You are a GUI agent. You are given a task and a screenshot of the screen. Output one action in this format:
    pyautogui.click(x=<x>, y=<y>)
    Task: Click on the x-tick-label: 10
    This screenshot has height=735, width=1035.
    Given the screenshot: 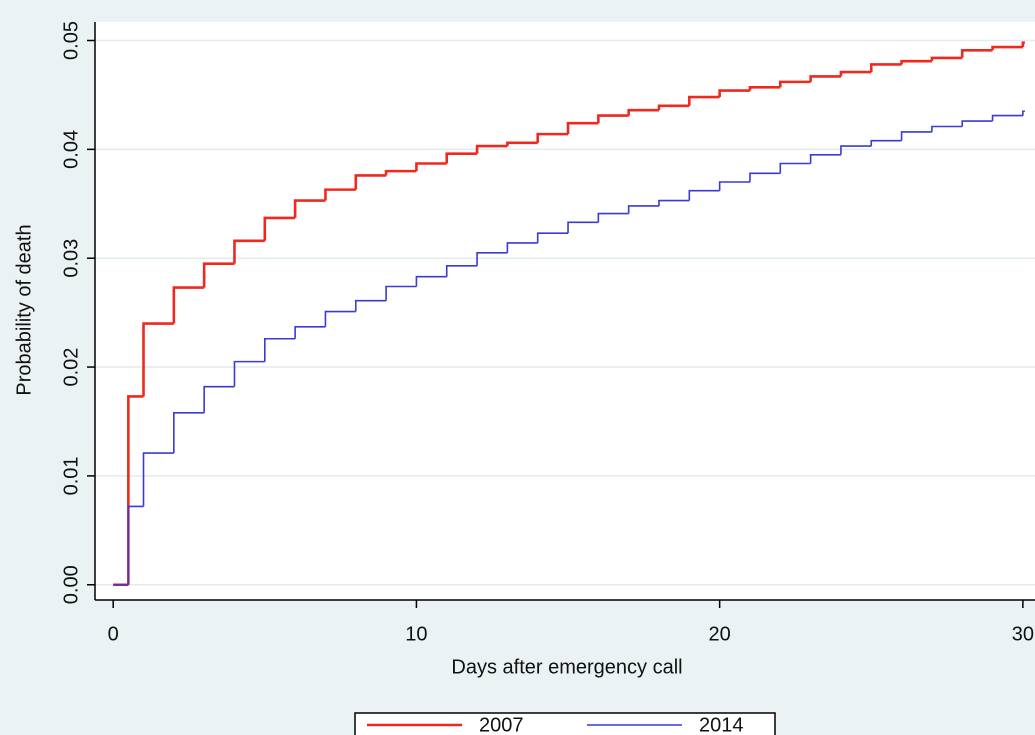 What is the action you would take?
    pyautogui.click(x=416, y=634)
    